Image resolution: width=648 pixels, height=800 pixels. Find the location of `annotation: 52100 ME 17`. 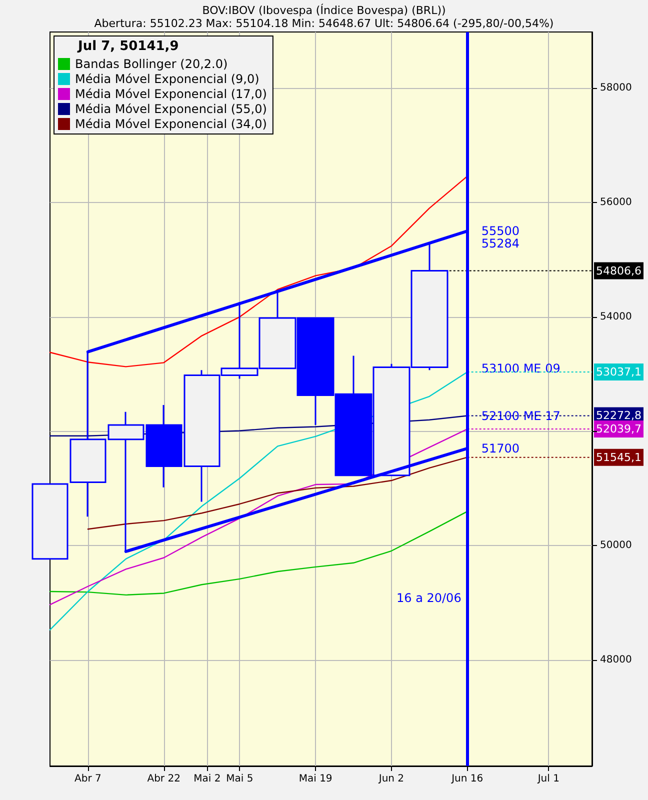

annotation: 52100 ME 17 is located at coordinates (520, 415).